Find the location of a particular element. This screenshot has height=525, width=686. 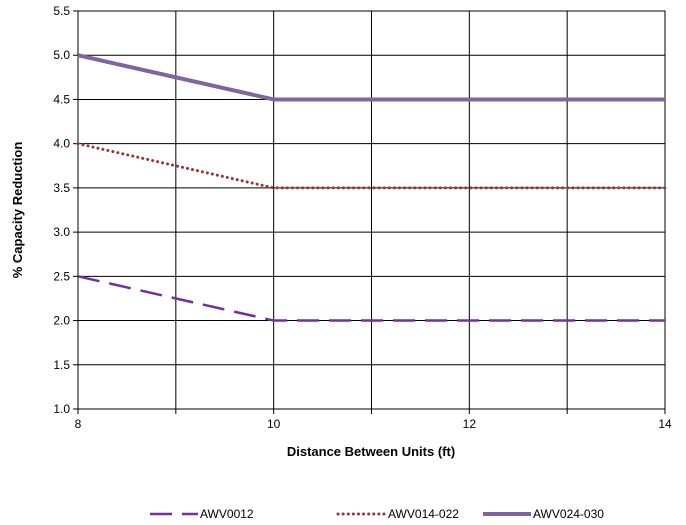

y-tick-label: 2.5 is located at coordinates (61, 276).